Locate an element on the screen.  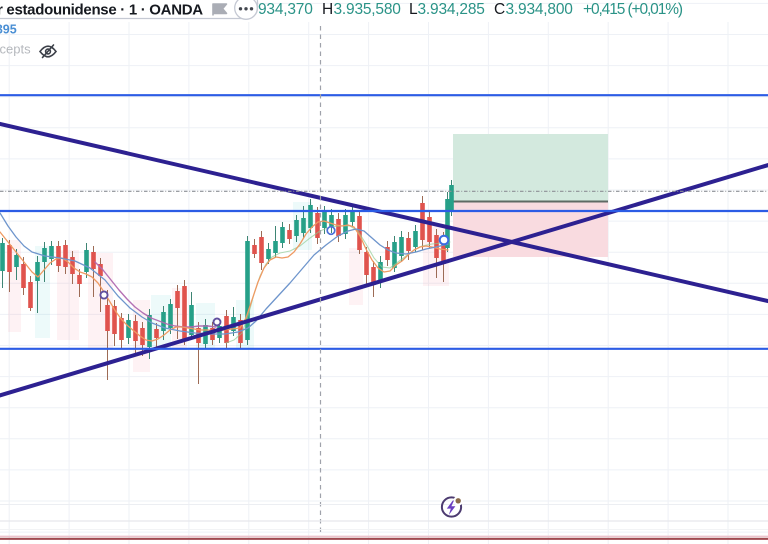
svg-text: 934,370 is located at coordinates (285, 9).